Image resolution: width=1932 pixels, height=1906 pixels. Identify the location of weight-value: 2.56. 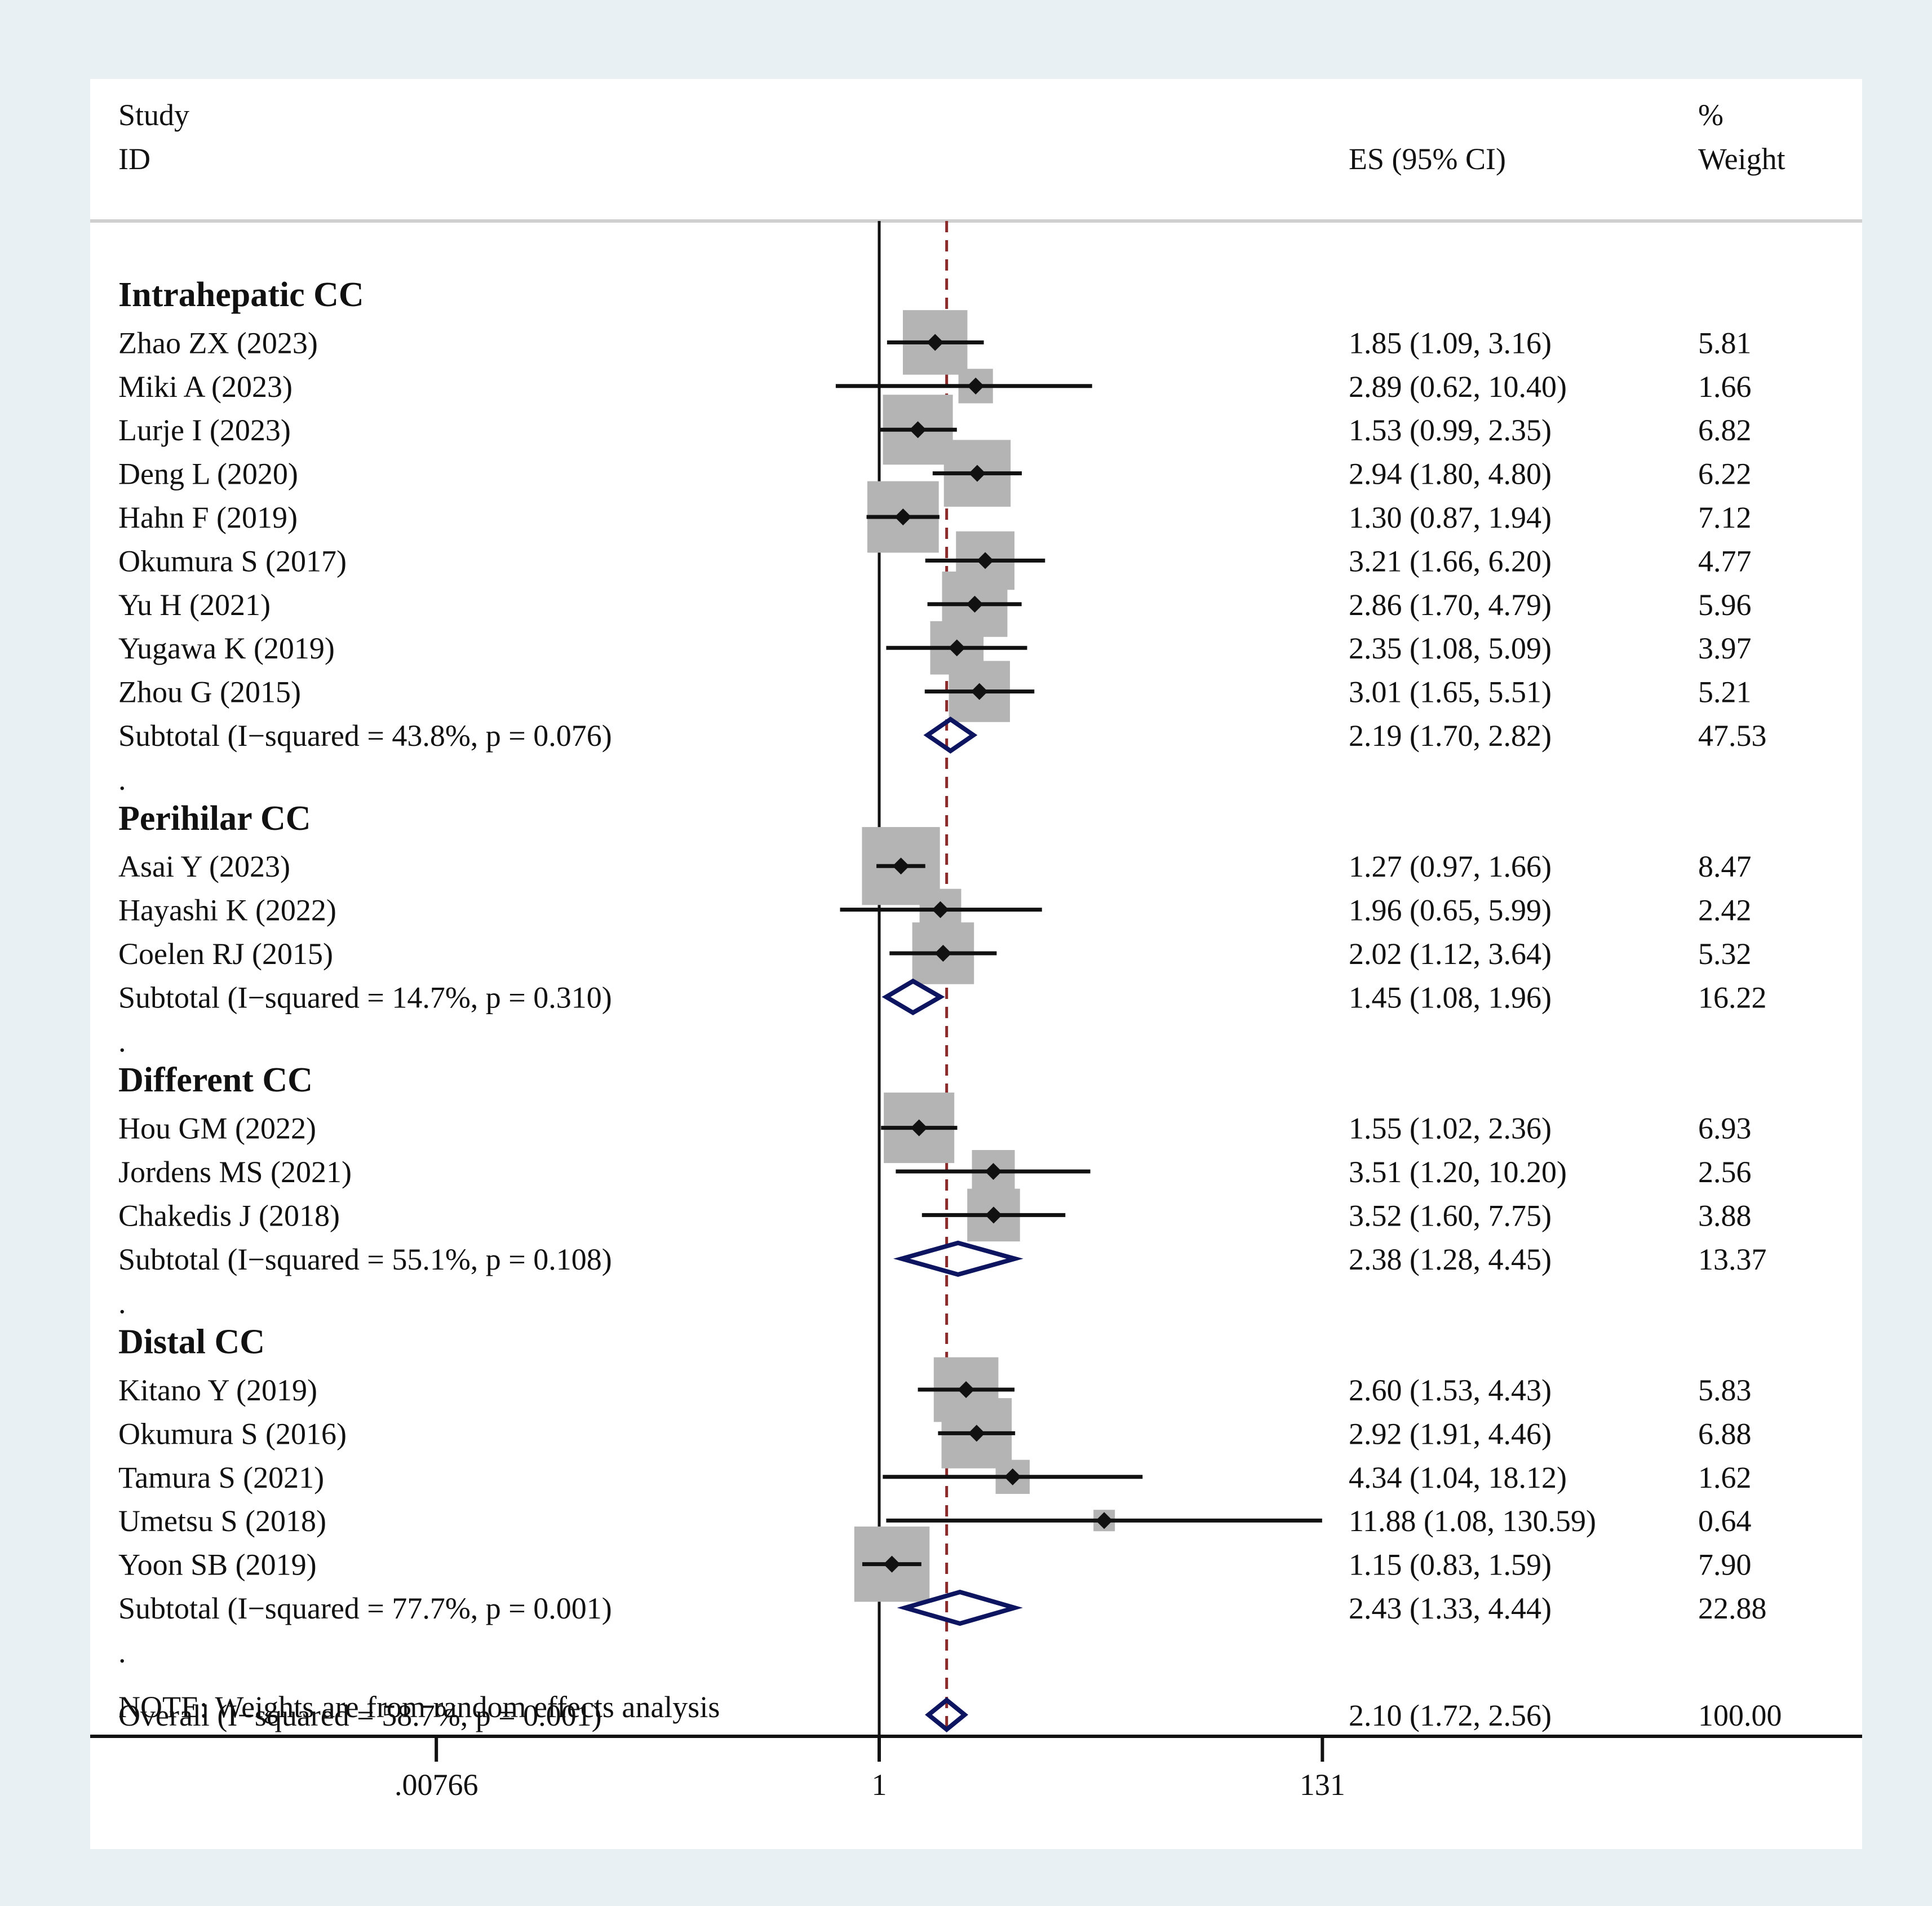
(1725, 1172).